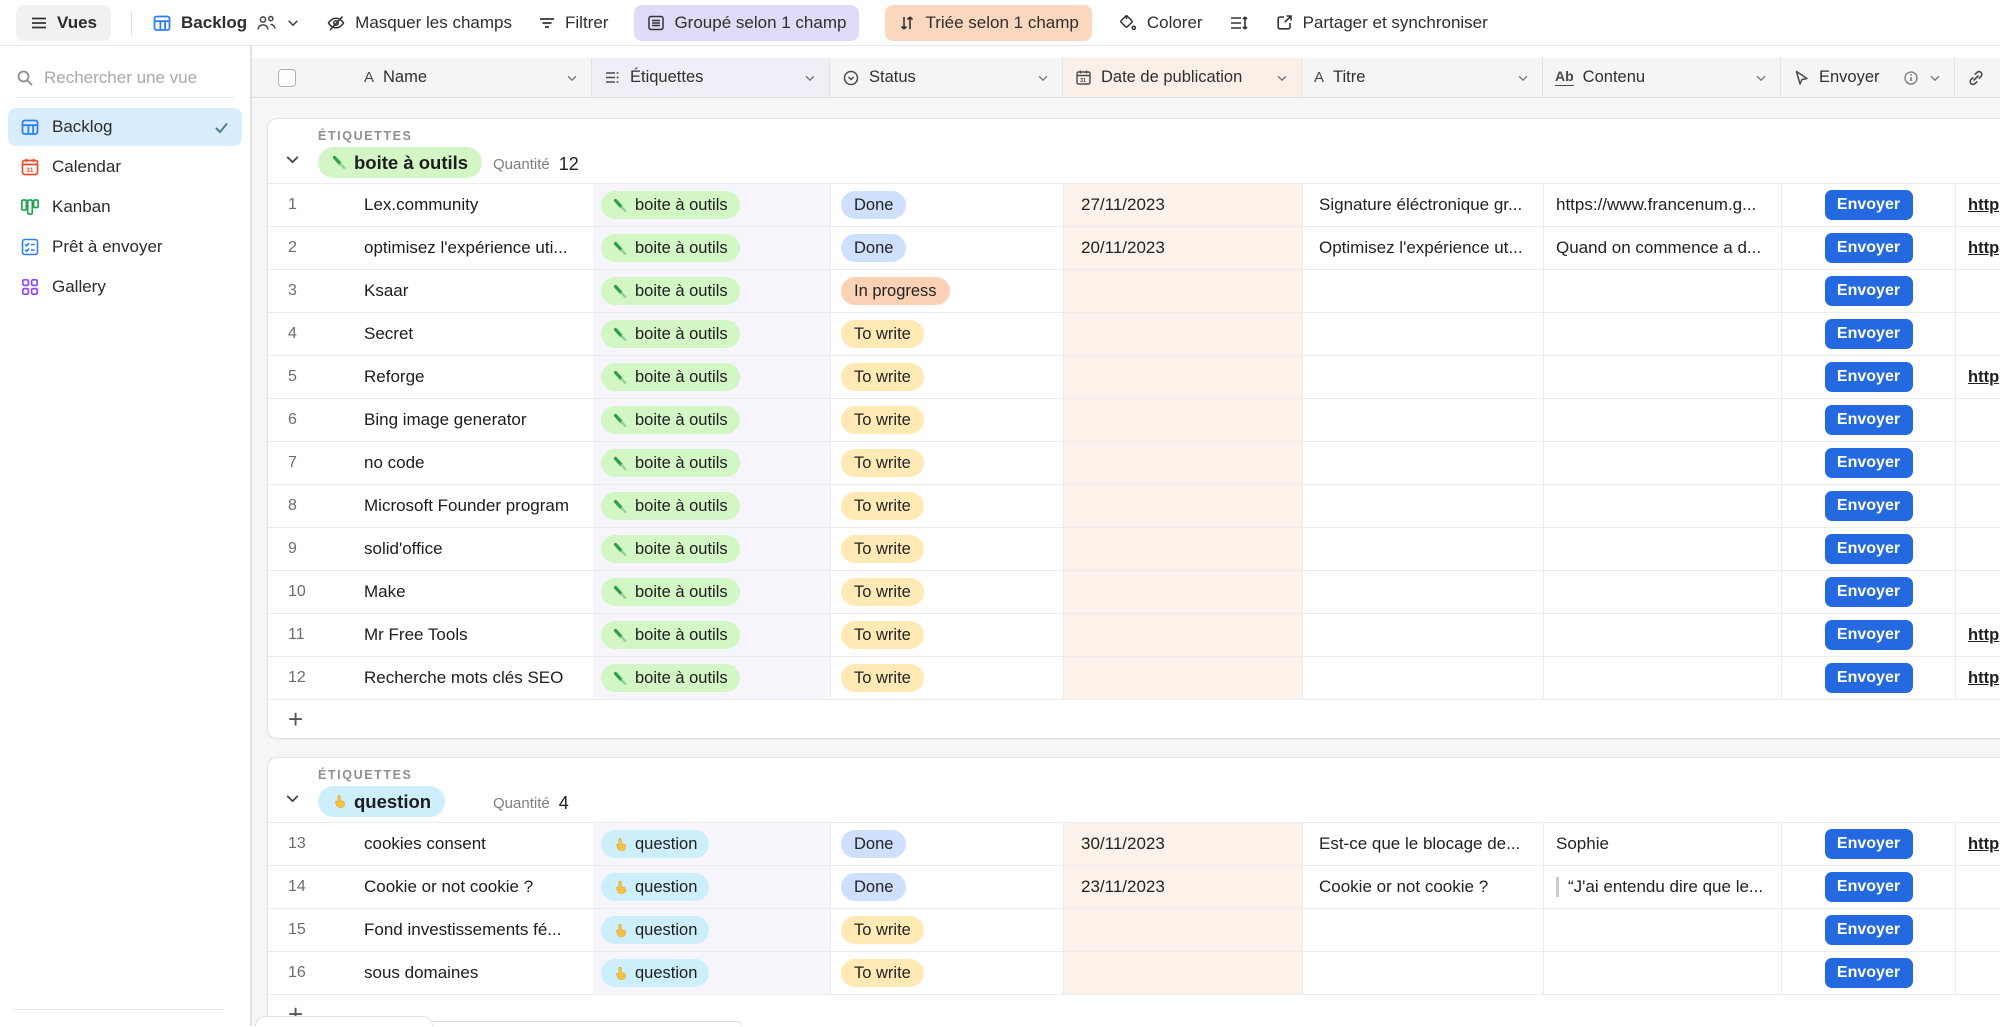  What do you see at coordinates (711, 77) in the screenshot?
I see `column-header-etiquettes: Étiquettes` at bounding box center [711, 77].